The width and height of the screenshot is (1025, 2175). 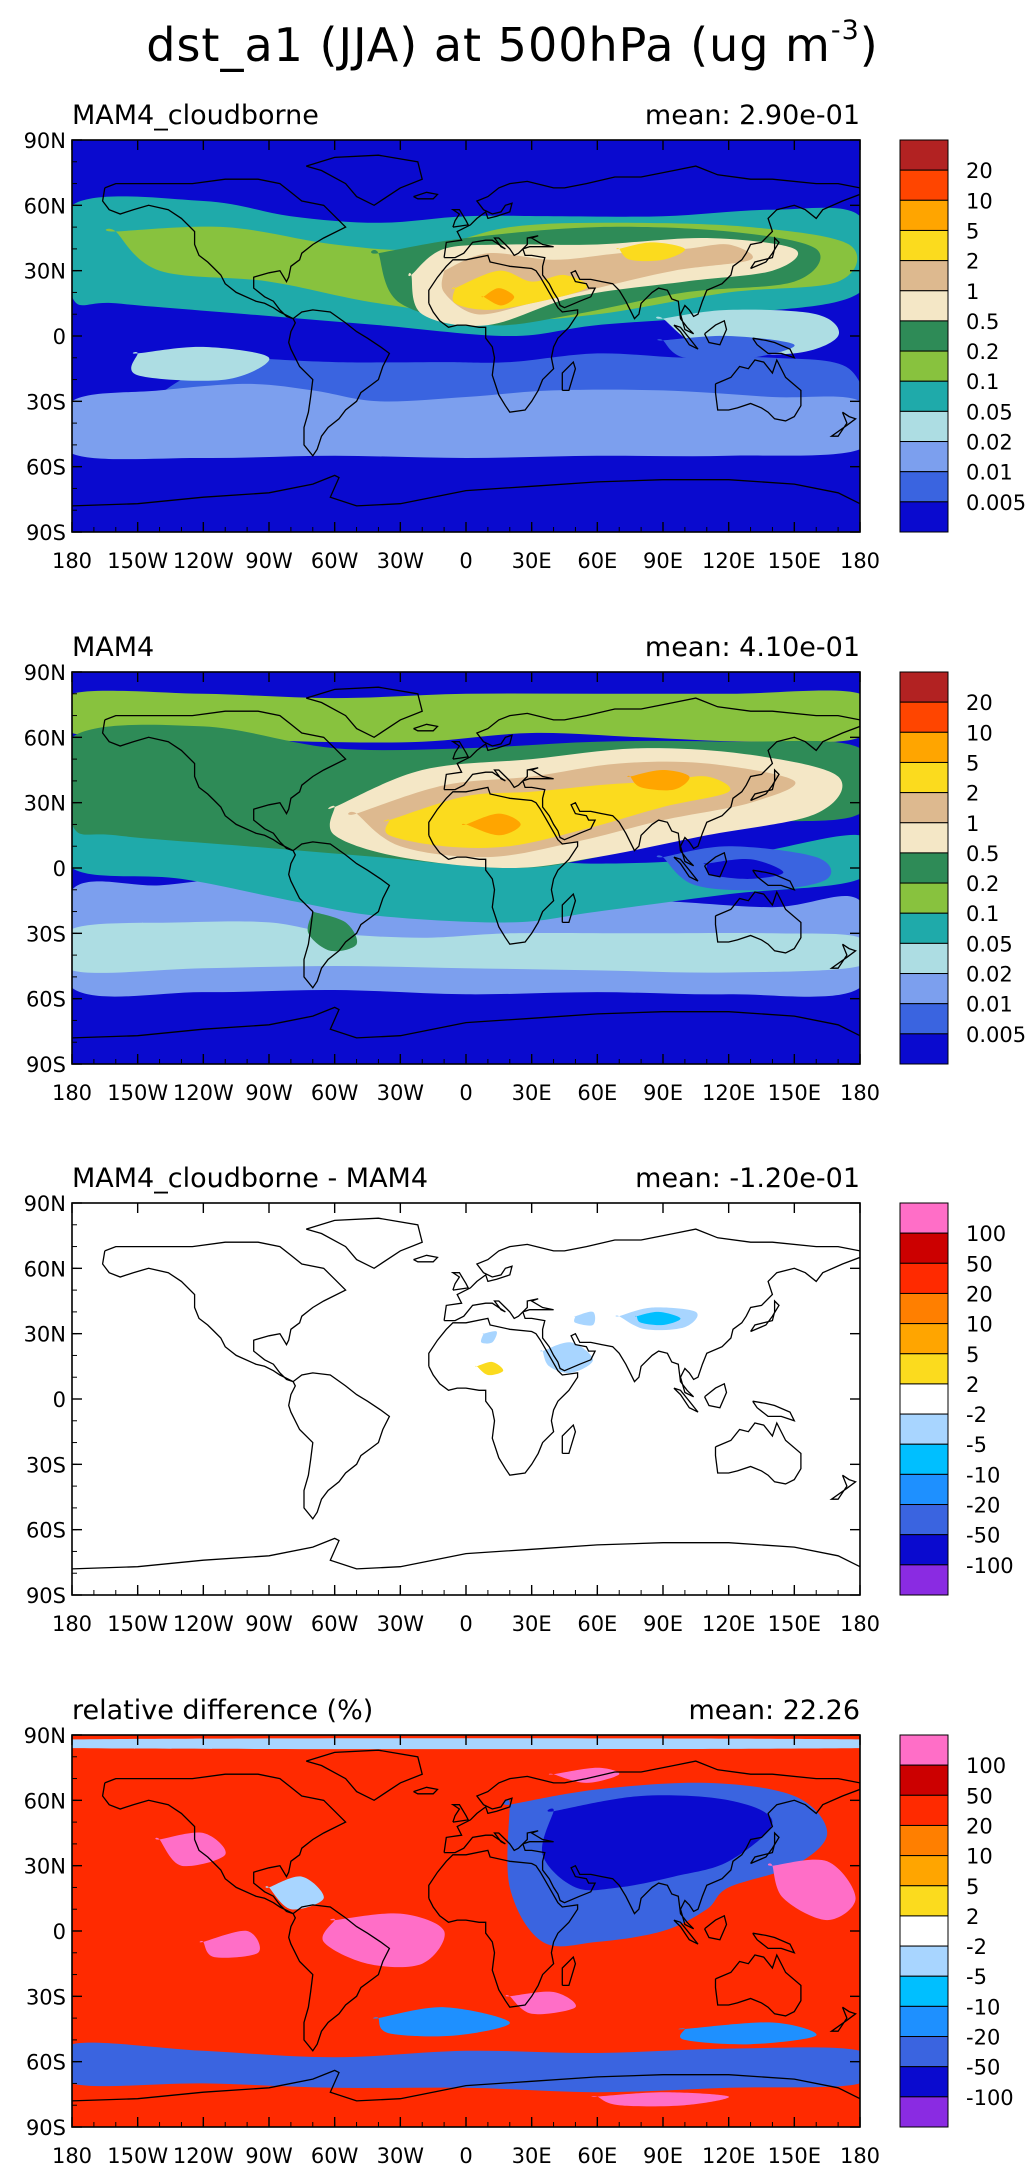 I want to click on figure-title: dst_a1 (JJA) at 500hPa (ug m-3), so click(x=512, y=38).